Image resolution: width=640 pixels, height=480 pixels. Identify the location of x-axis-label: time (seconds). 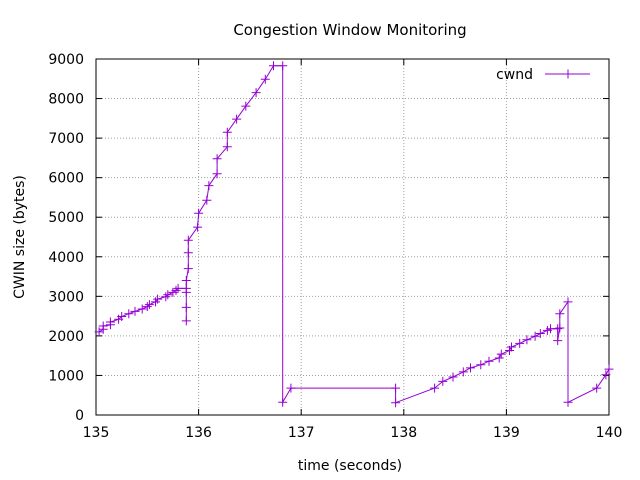
(350, 466).